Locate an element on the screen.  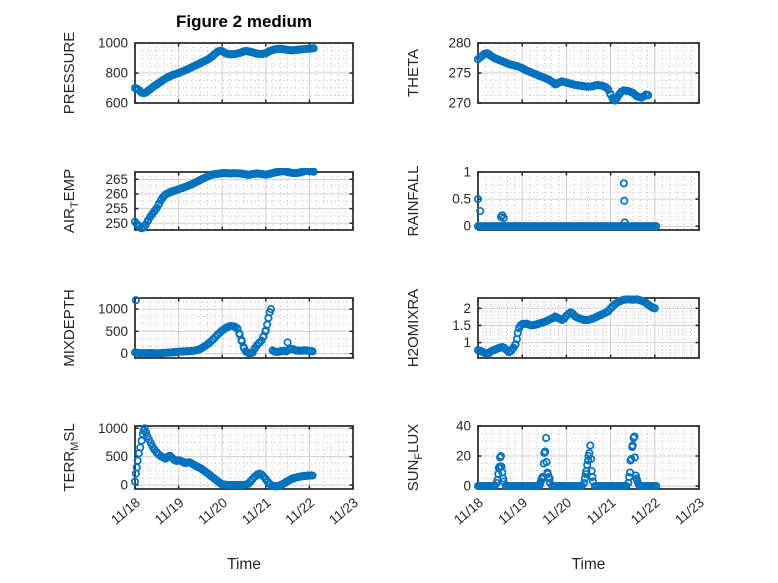
y-tick-label: 250 is located at coordinates (116, 223).